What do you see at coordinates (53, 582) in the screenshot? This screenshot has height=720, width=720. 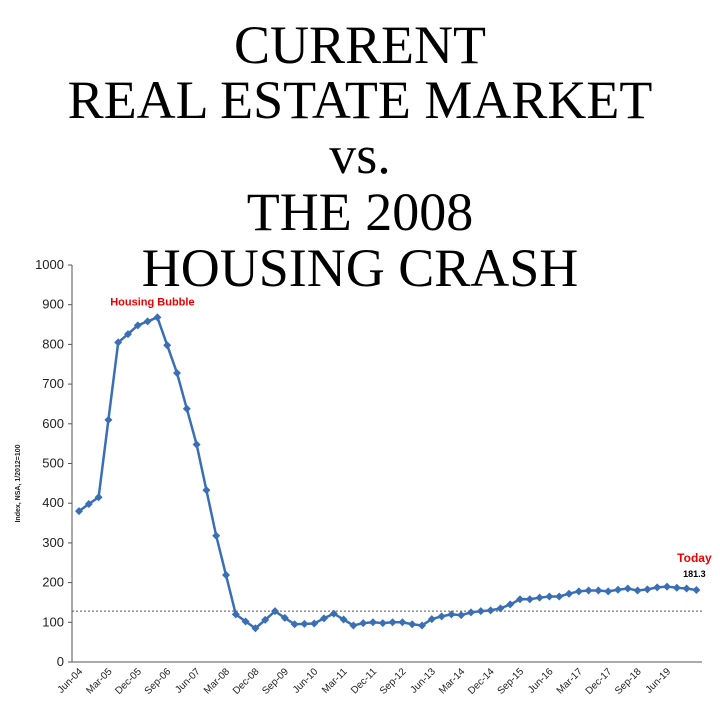 I see `y-tick-label: 200` at bounding box center [53, 582].